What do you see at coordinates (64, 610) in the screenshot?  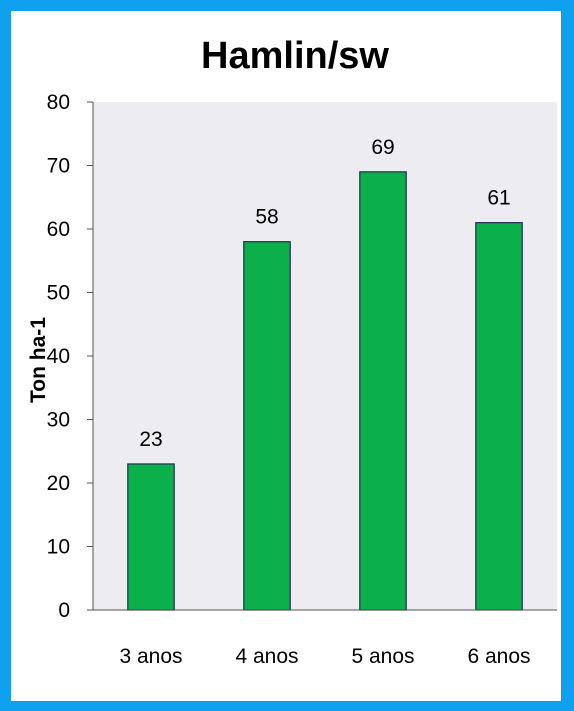 I see `y-tick-label: 0` at bounding box center [64, 610].